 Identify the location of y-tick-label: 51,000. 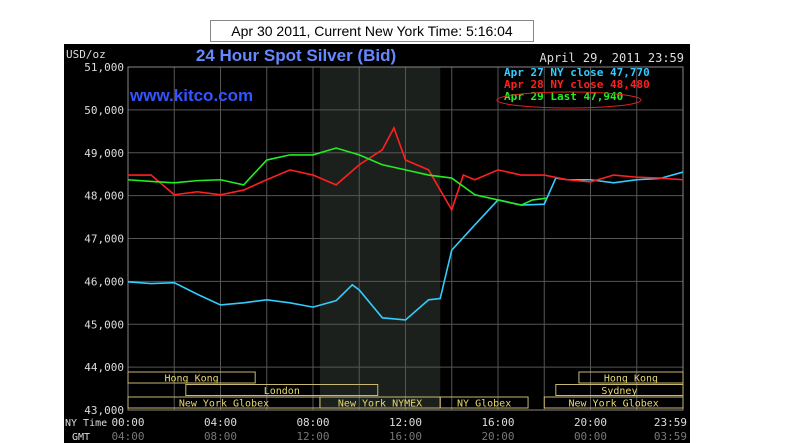
(104, 67).